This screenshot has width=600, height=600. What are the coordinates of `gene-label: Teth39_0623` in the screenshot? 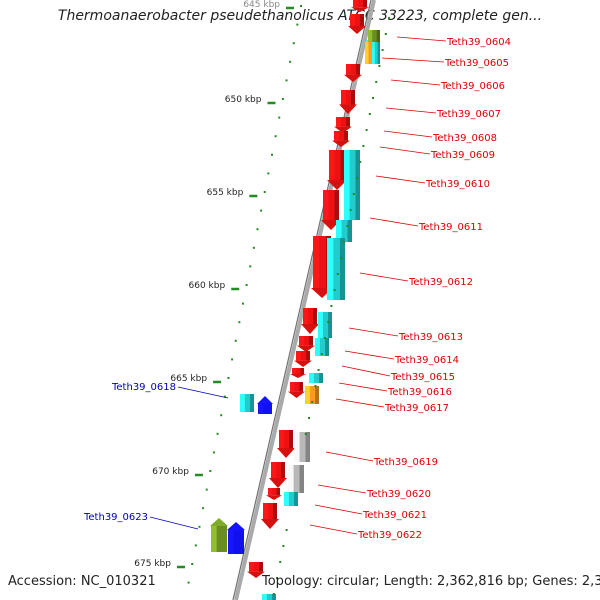 It's located at (115, 517).